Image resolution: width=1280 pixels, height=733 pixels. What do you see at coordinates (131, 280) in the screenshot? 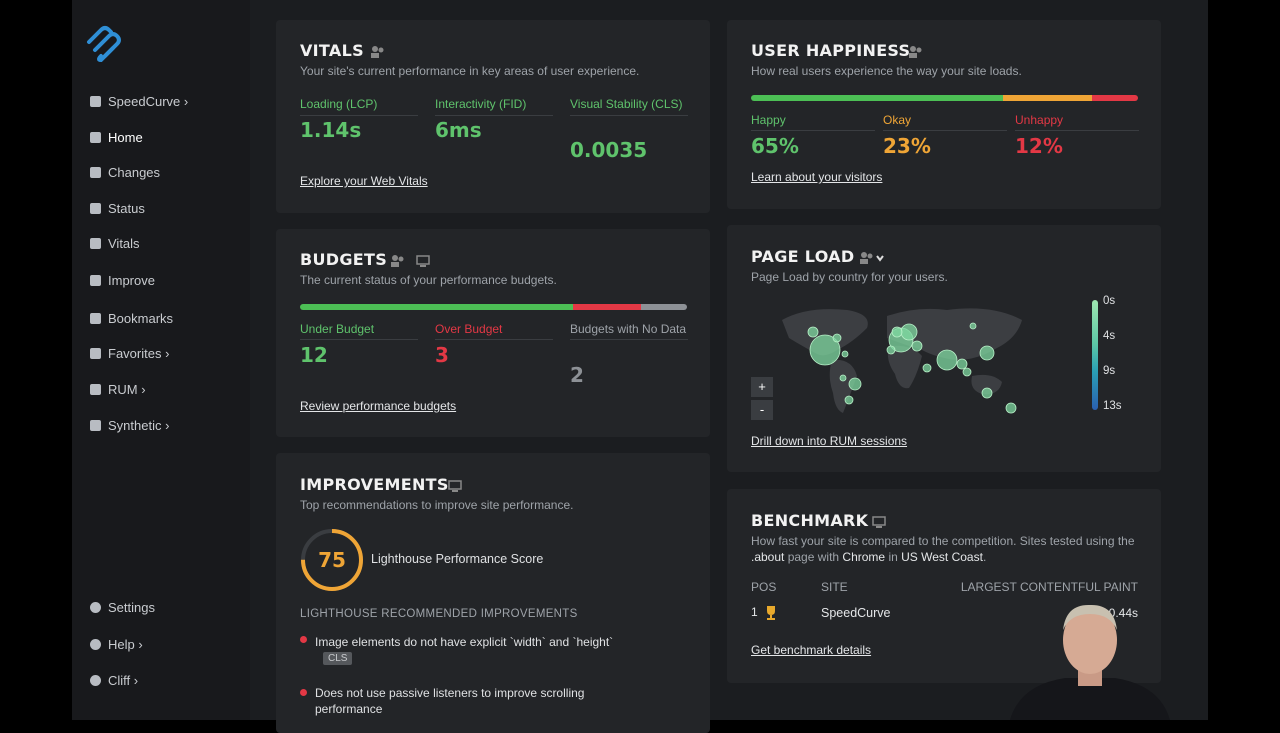
I see `nav-label: Improve` at bounding box center [131, 280].